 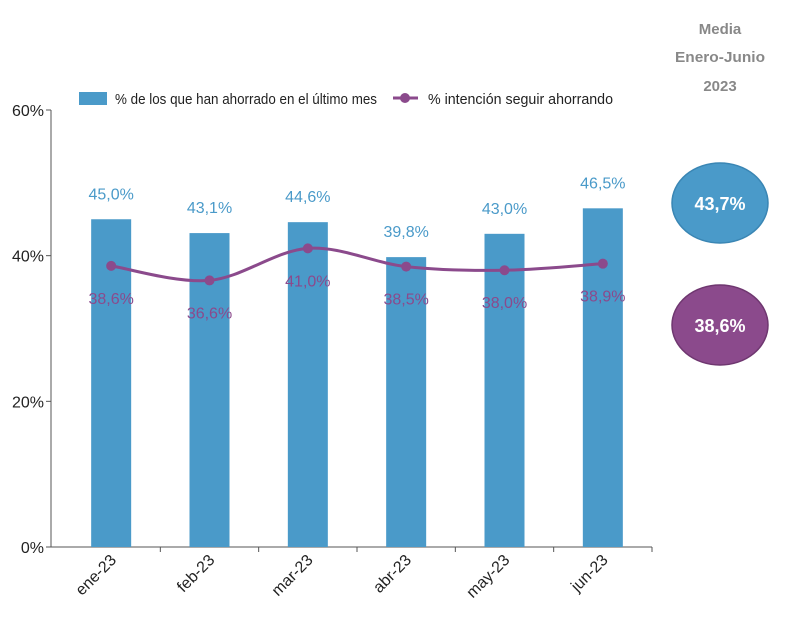 What do you see at coordinates (356, 264) in the screenshot?
I see `line-path` at bounding box center [356, 264].